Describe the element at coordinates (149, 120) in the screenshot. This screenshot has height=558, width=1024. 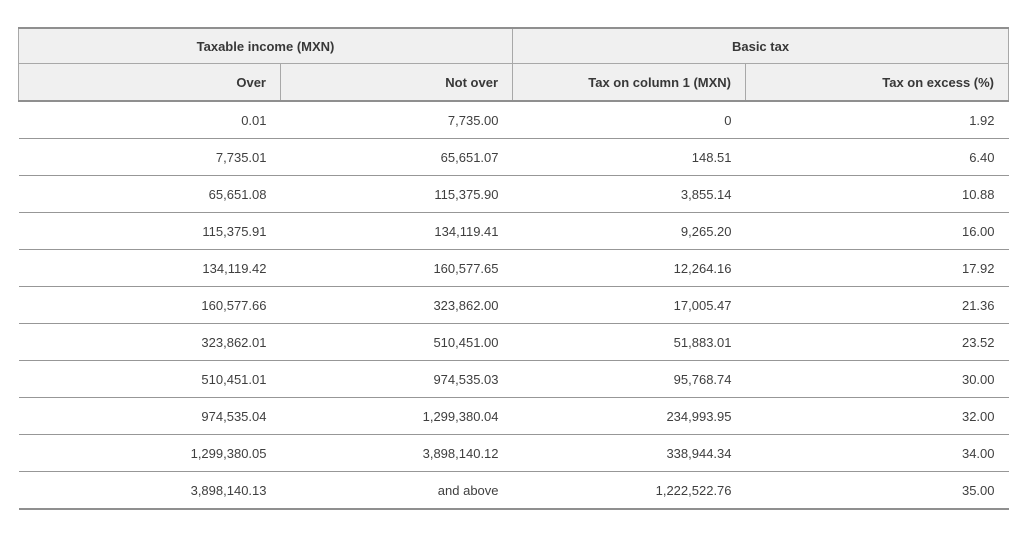
I see `cell-over: 0.01` at that location.